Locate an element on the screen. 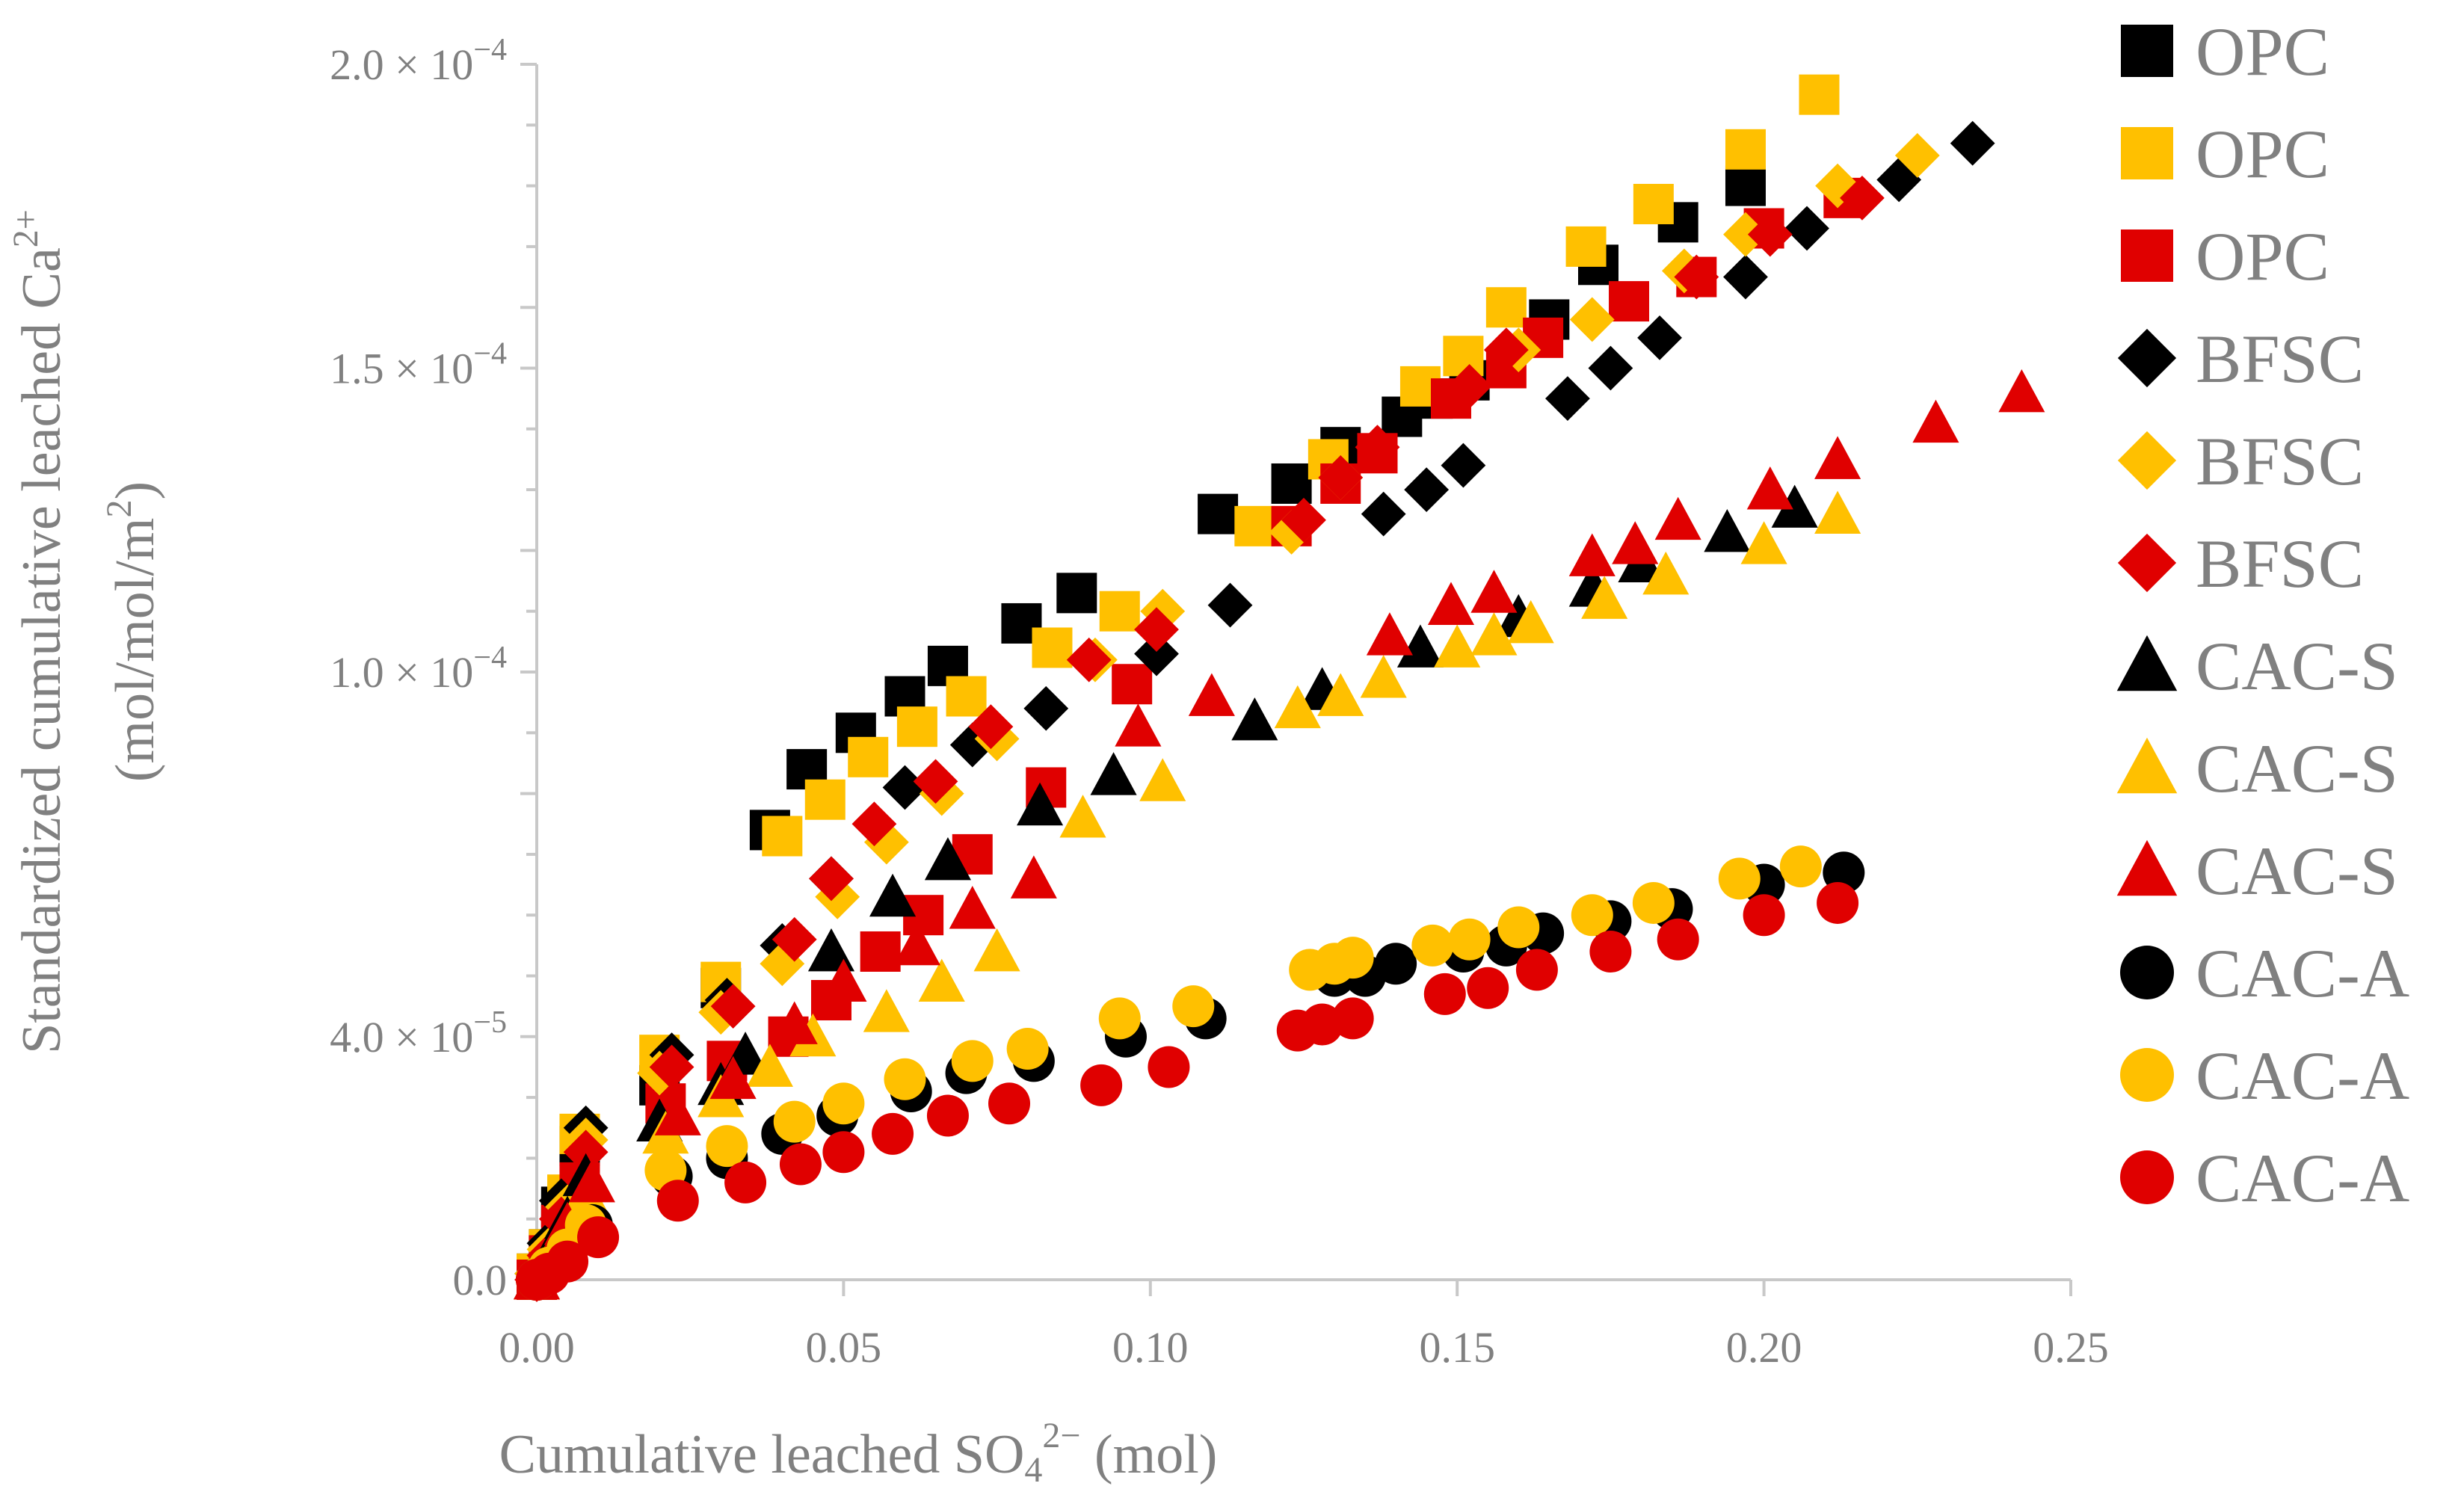 This screenshot has height=1501, width=2464. legend-item: OPC is located at coordinates (2225, 154).